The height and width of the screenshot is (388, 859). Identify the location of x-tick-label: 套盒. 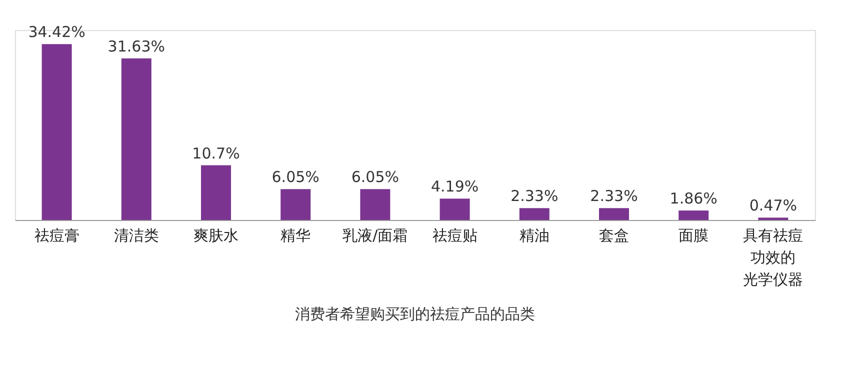
(614, 235).